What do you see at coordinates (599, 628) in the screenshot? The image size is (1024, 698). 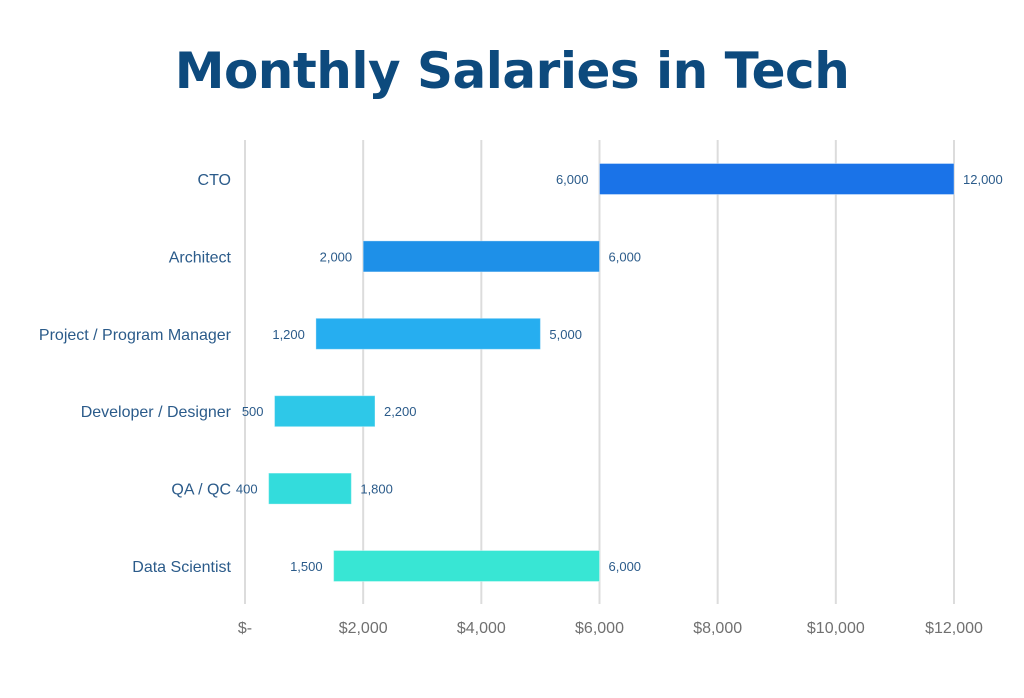 I see `x-tick-label: $6,000` at bounding box center [599, 628].